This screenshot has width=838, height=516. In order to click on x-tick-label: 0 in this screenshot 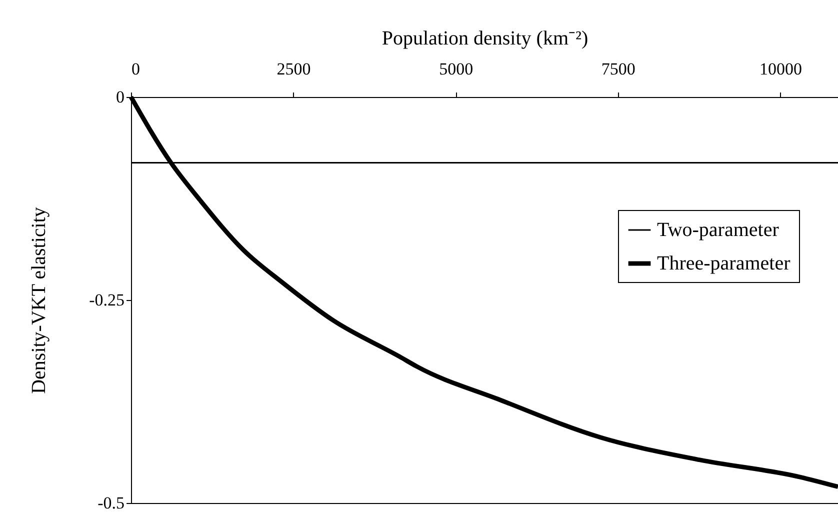, I will do `click(136, 69)`.